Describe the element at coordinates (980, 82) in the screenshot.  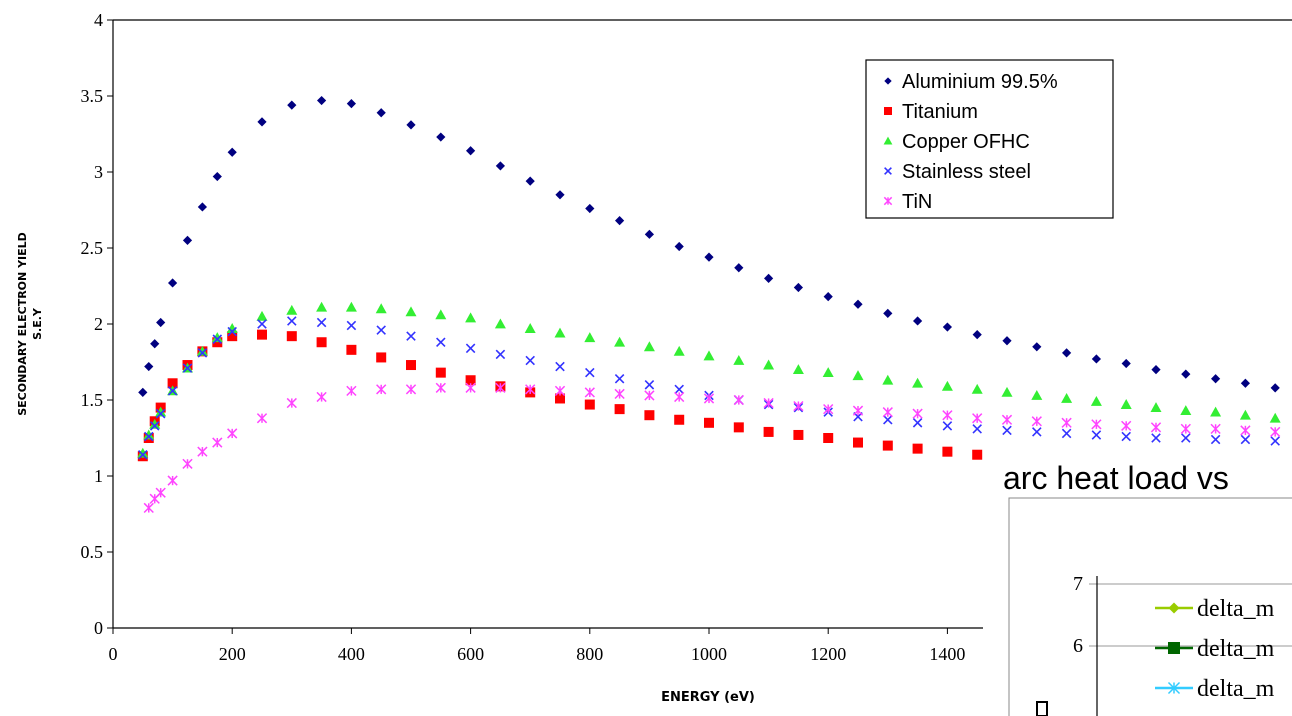
I see `legend-label: Aluminium 99.5%` at that location.